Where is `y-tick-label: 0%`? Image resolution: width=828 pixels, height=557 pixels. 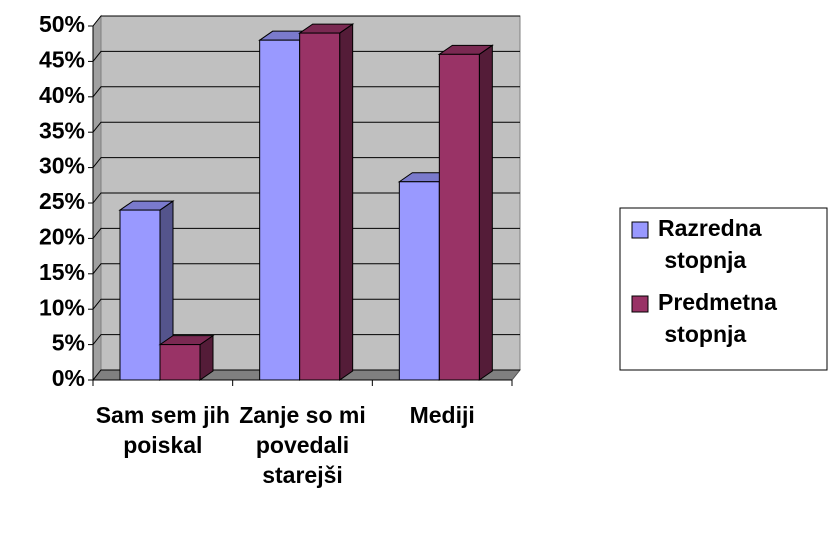 y-tick-label: 0% is located at coordinates (68, 378).